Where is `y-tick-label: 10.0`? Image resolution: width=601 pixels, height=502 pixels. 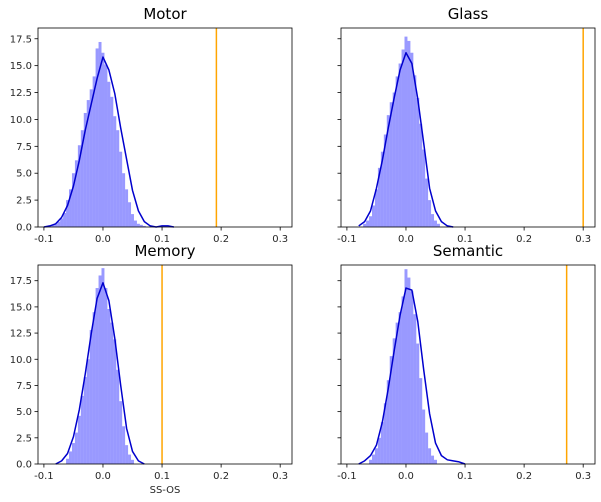 y-tick-label: 10.0 is located at coordinates (21, 120).